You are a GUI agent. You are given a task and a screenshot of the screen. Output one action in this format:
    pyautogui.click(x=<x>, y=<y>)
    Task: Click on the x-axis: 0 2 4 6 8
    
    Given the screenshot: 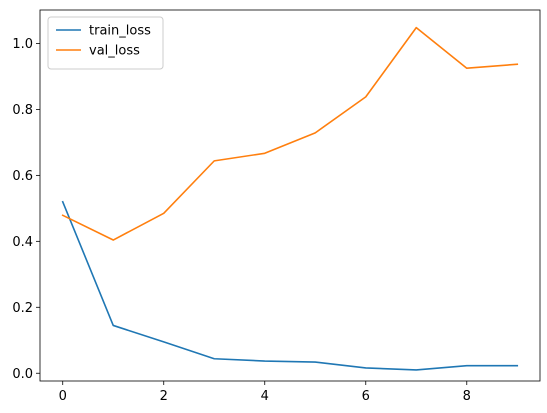 What is the action you would take?
    pyautogui.click(x=265, y=392)
    